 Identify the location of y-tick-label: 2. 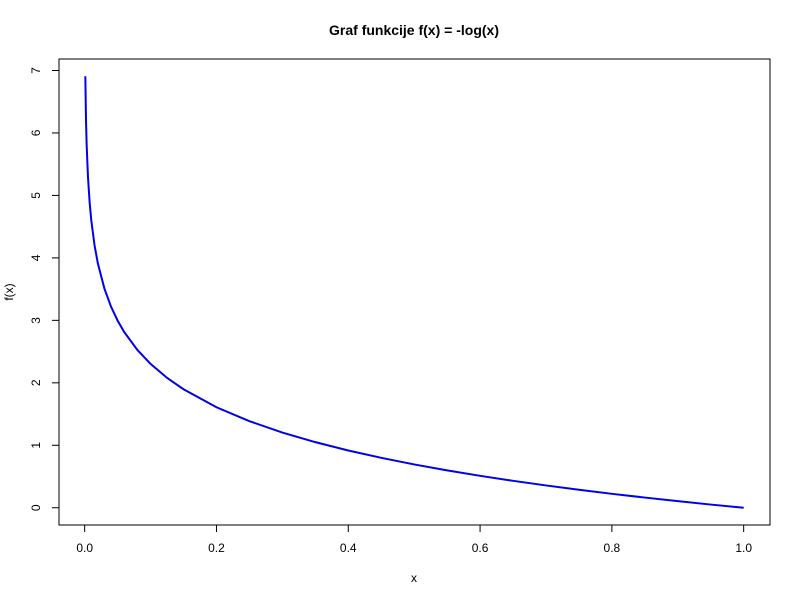
(36, 382).